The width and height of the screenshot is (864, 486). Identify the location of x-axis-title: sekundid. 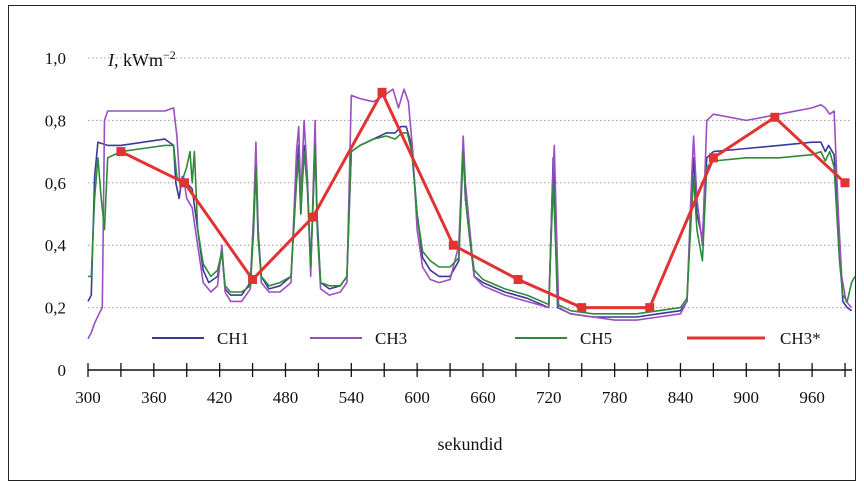
(470, 444).